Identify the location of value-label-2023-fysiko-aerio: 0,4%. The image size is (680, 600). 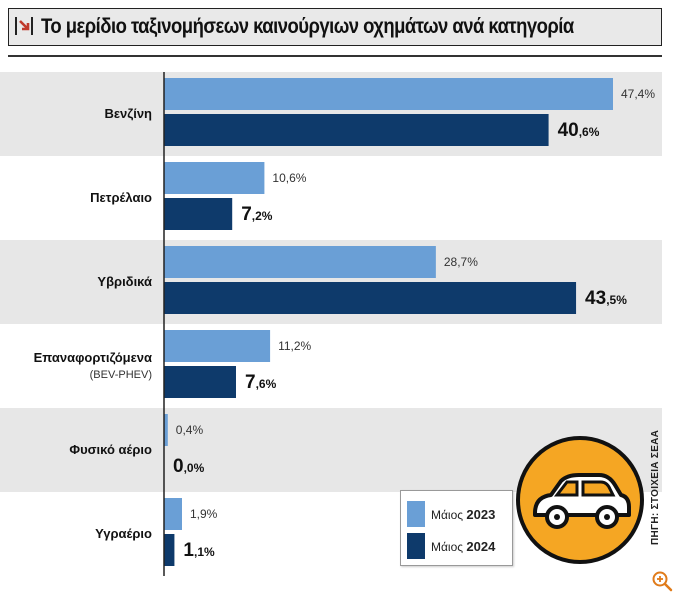
(190, 430).